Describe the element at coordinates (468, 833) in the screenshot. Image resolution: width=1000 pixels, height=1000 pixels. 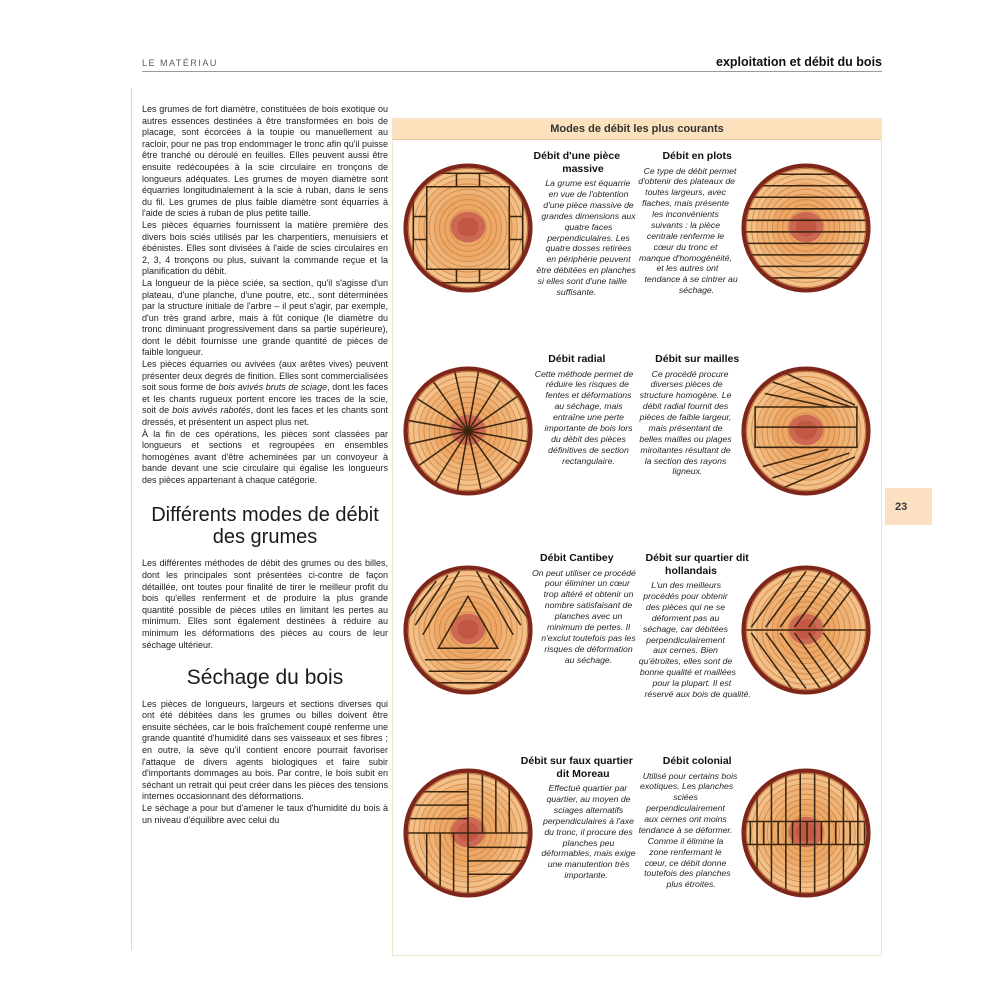
I see `log-cross-section-moreau` at that location.